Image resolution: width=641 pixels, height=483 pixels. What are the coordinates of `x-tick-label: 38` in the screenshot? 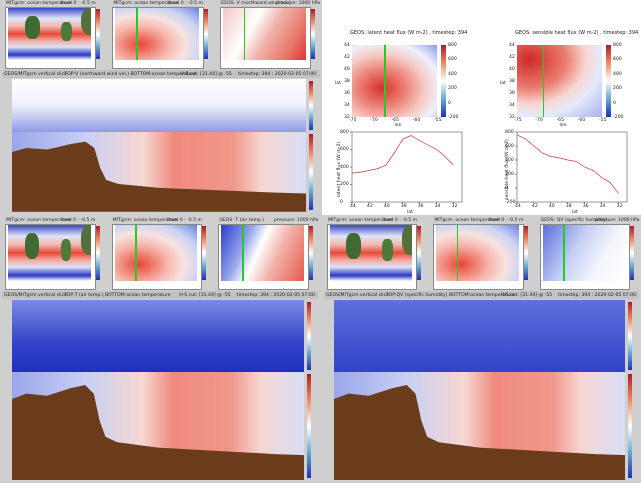 It's located at (403, 206).